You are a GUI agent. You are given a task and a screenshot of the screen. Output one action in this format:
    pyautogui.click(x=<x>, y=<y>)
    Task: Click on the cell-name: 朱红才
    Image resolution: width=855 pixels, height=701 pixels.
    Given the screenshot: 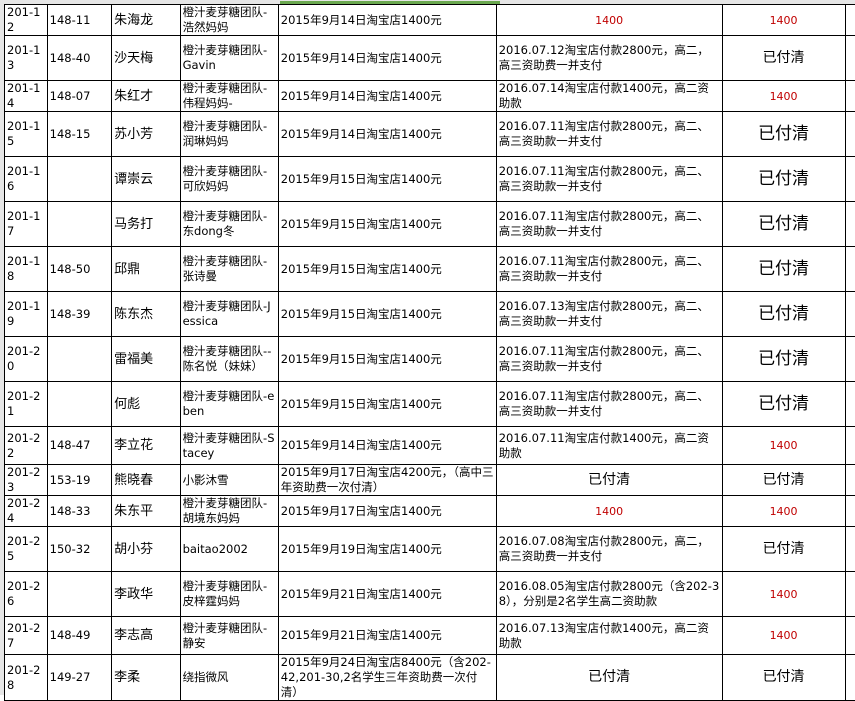 What is the action you would take?
    pyautogui.click(x=146, y=96)
    